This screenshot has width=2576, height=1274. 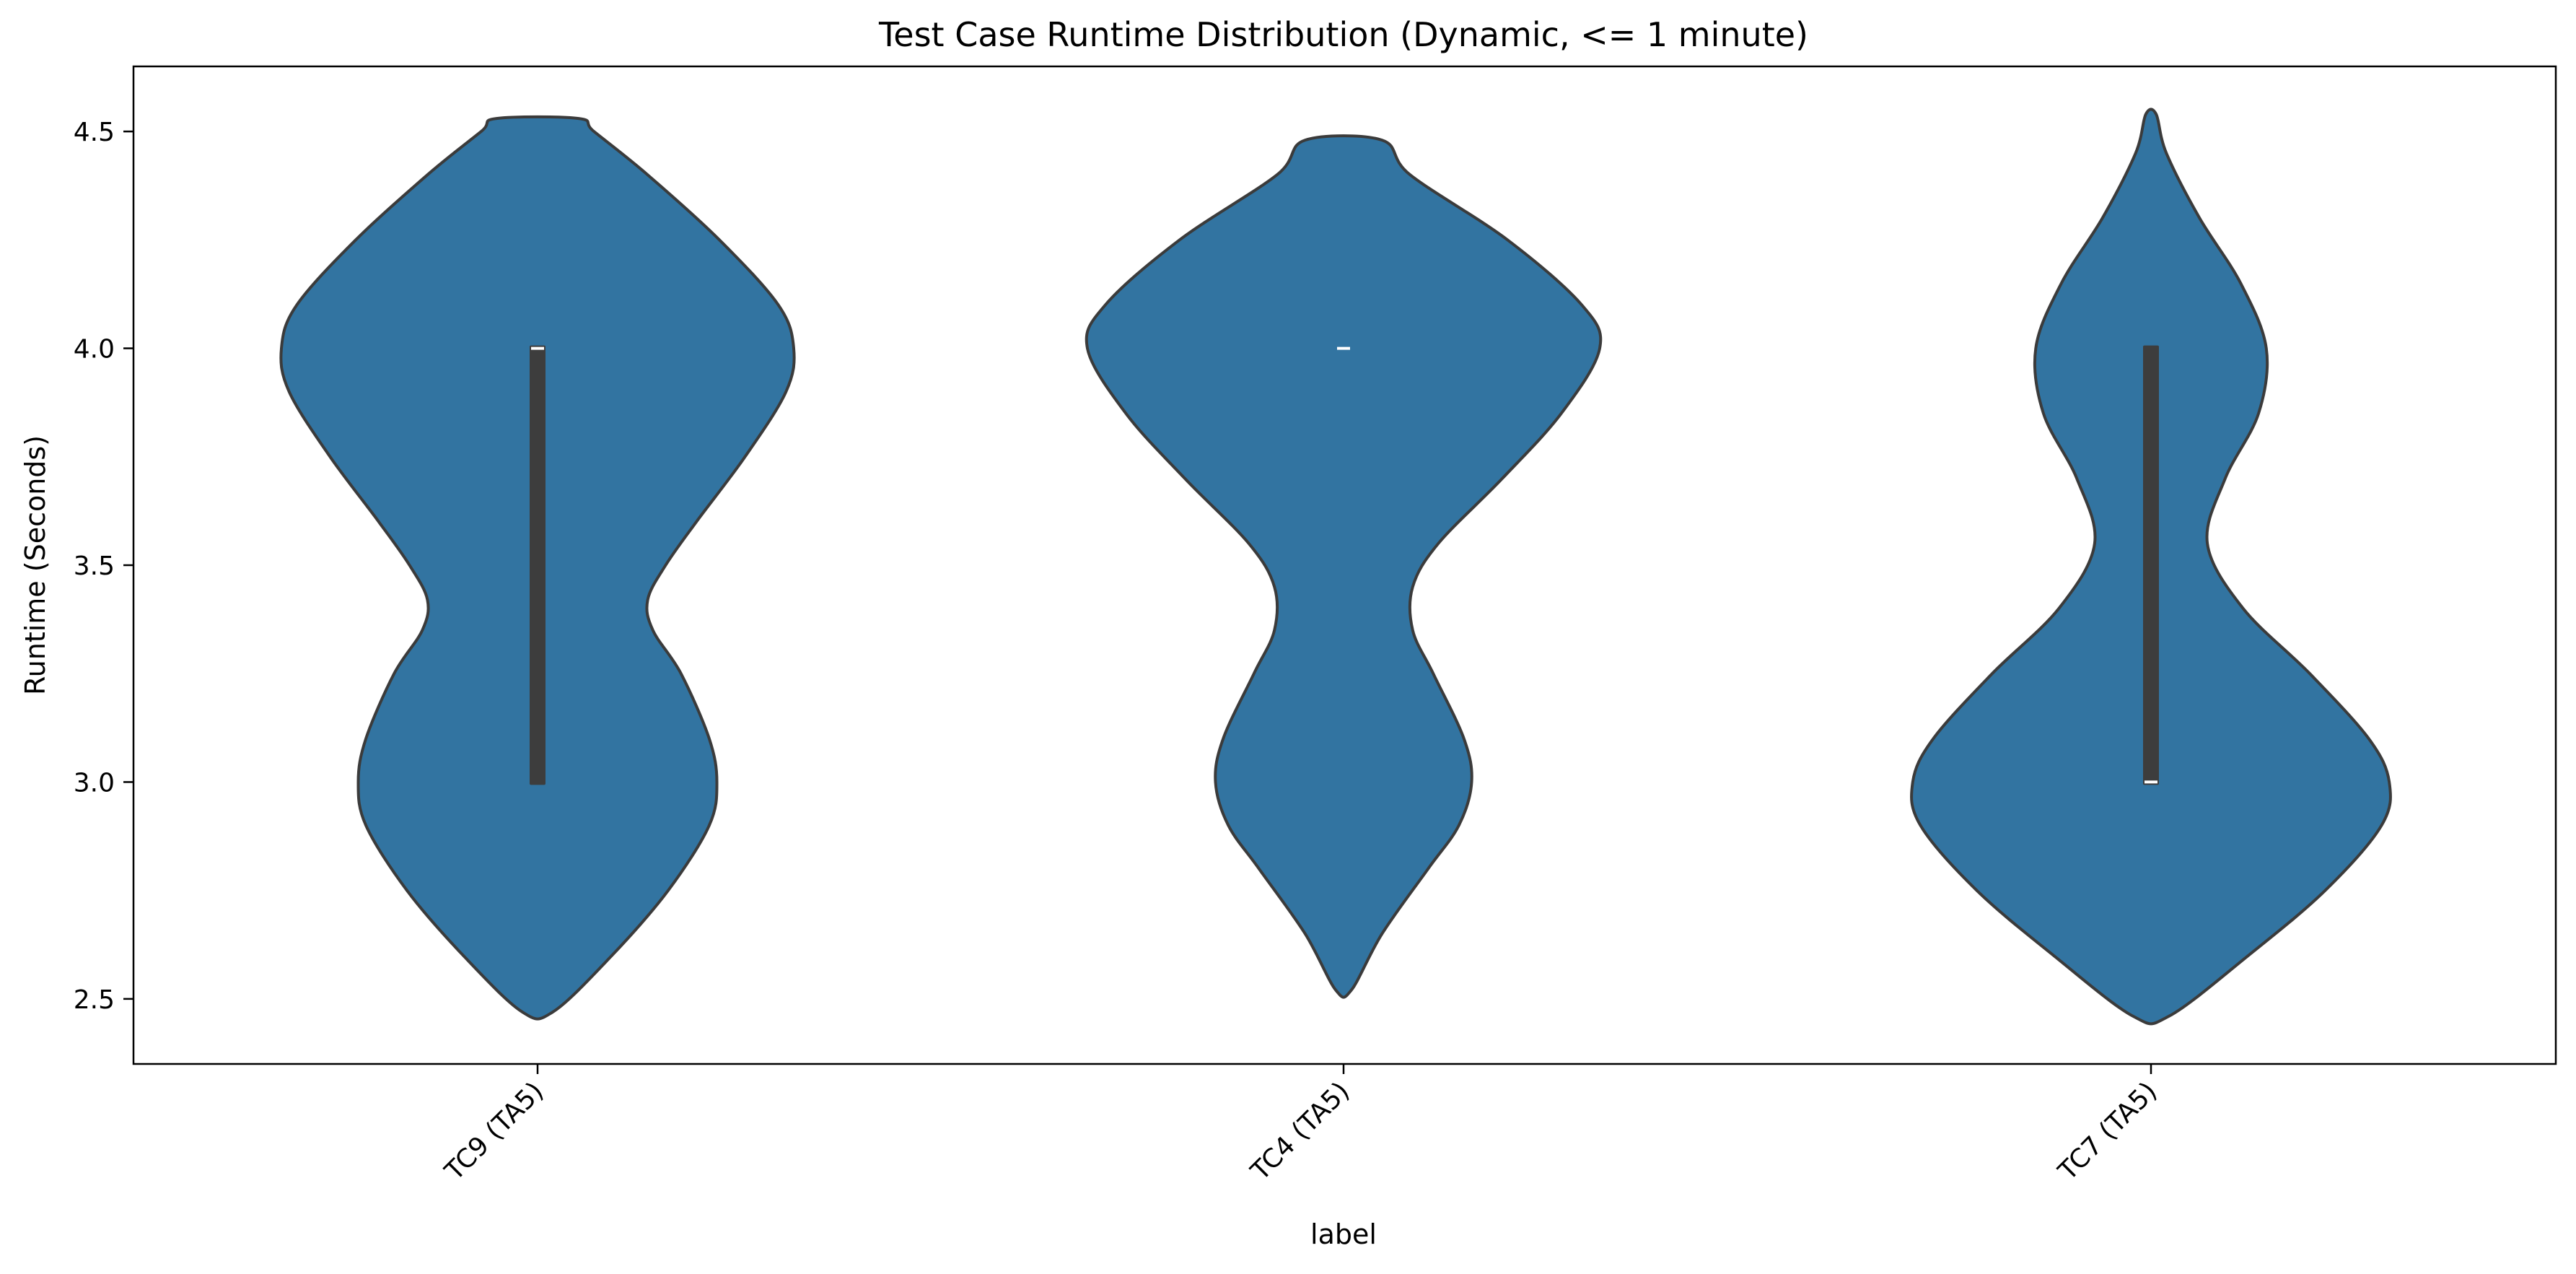 What do you see at coordinates (1343, 1234) in the screenshot?
I see `x-axis-label: label` at bounding box center [1343, 1234].